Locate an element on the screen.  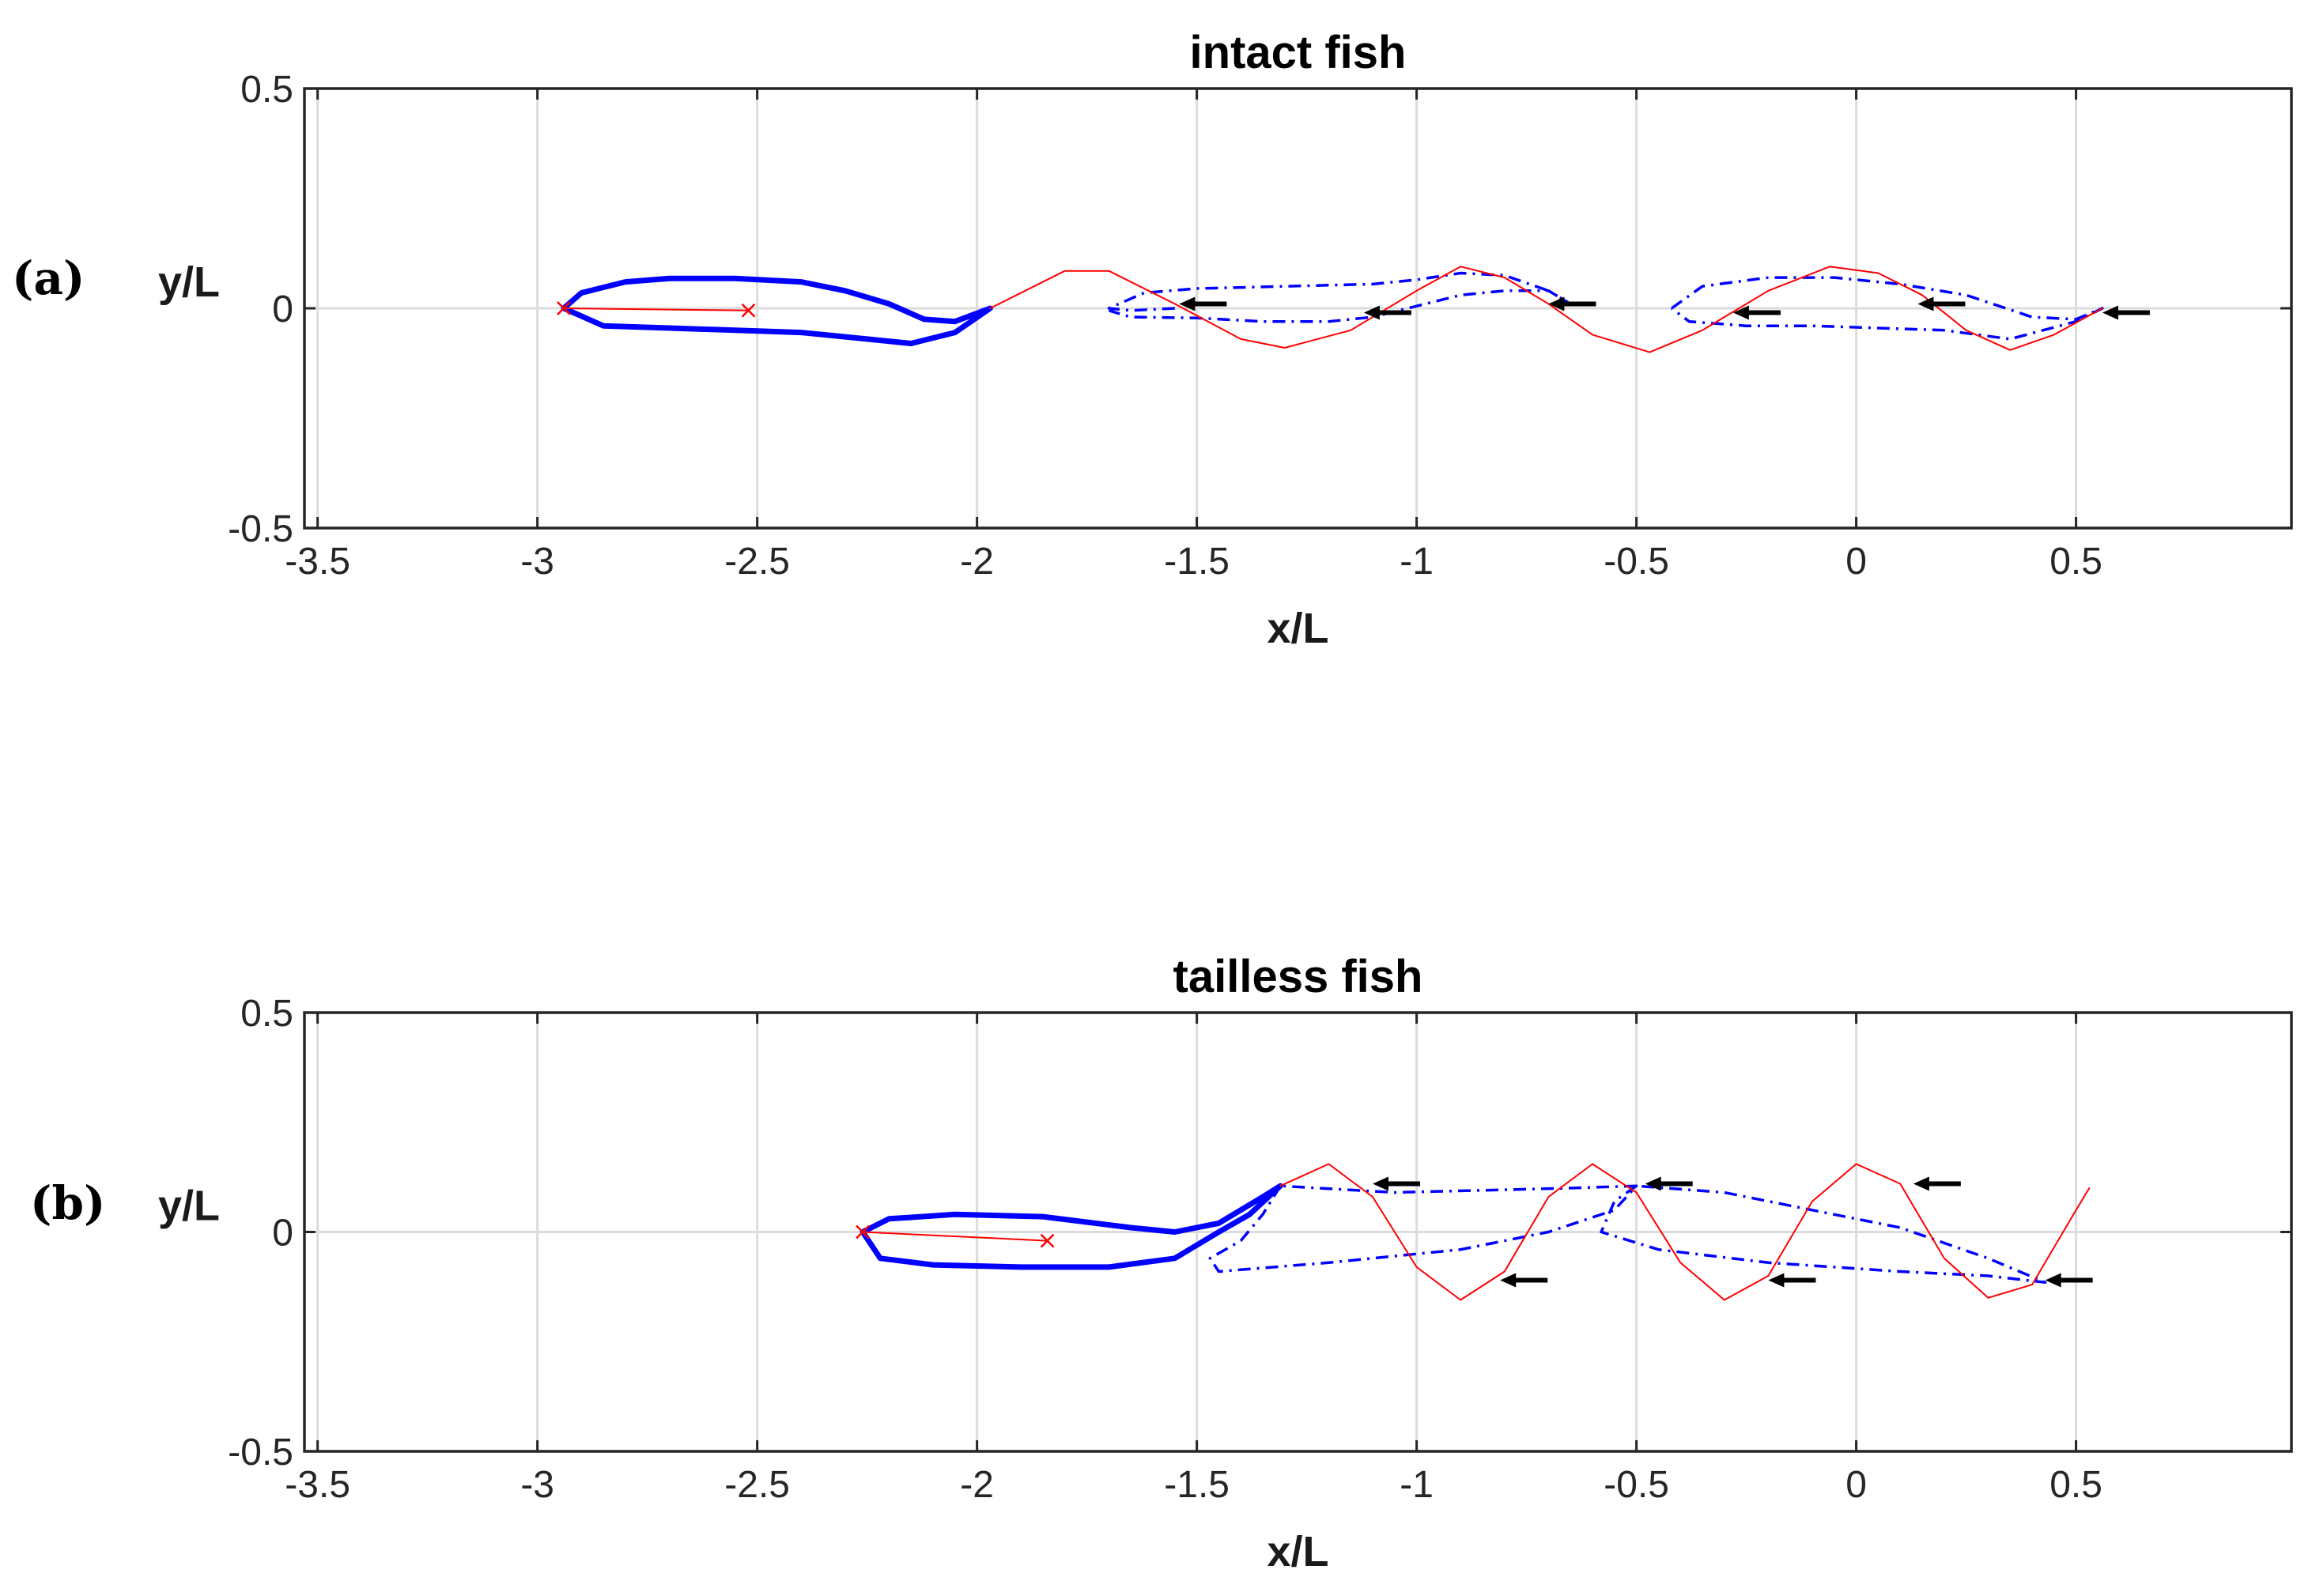
series-2-line is located at coordinates (1823, 1234).